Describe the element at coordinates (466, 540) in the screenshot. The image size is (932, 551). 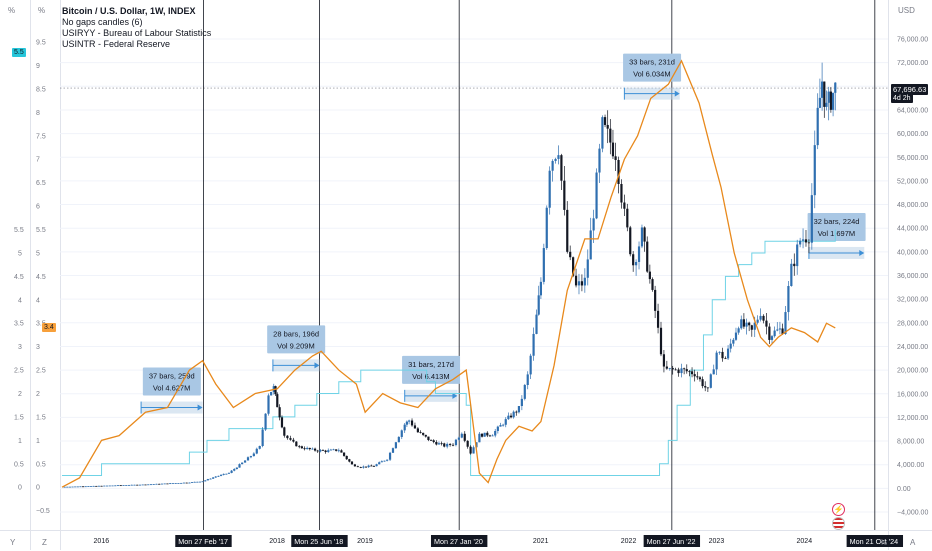
I see `time-axis` at that location.